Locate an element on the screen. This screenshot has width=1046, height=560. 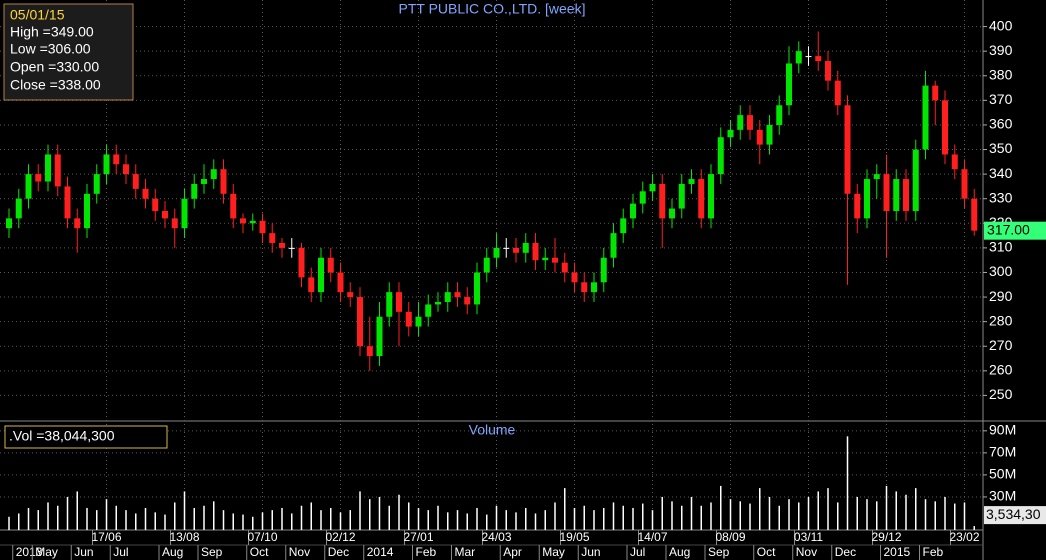
info-high: High =349.00 is located at coordinates (52, 32).